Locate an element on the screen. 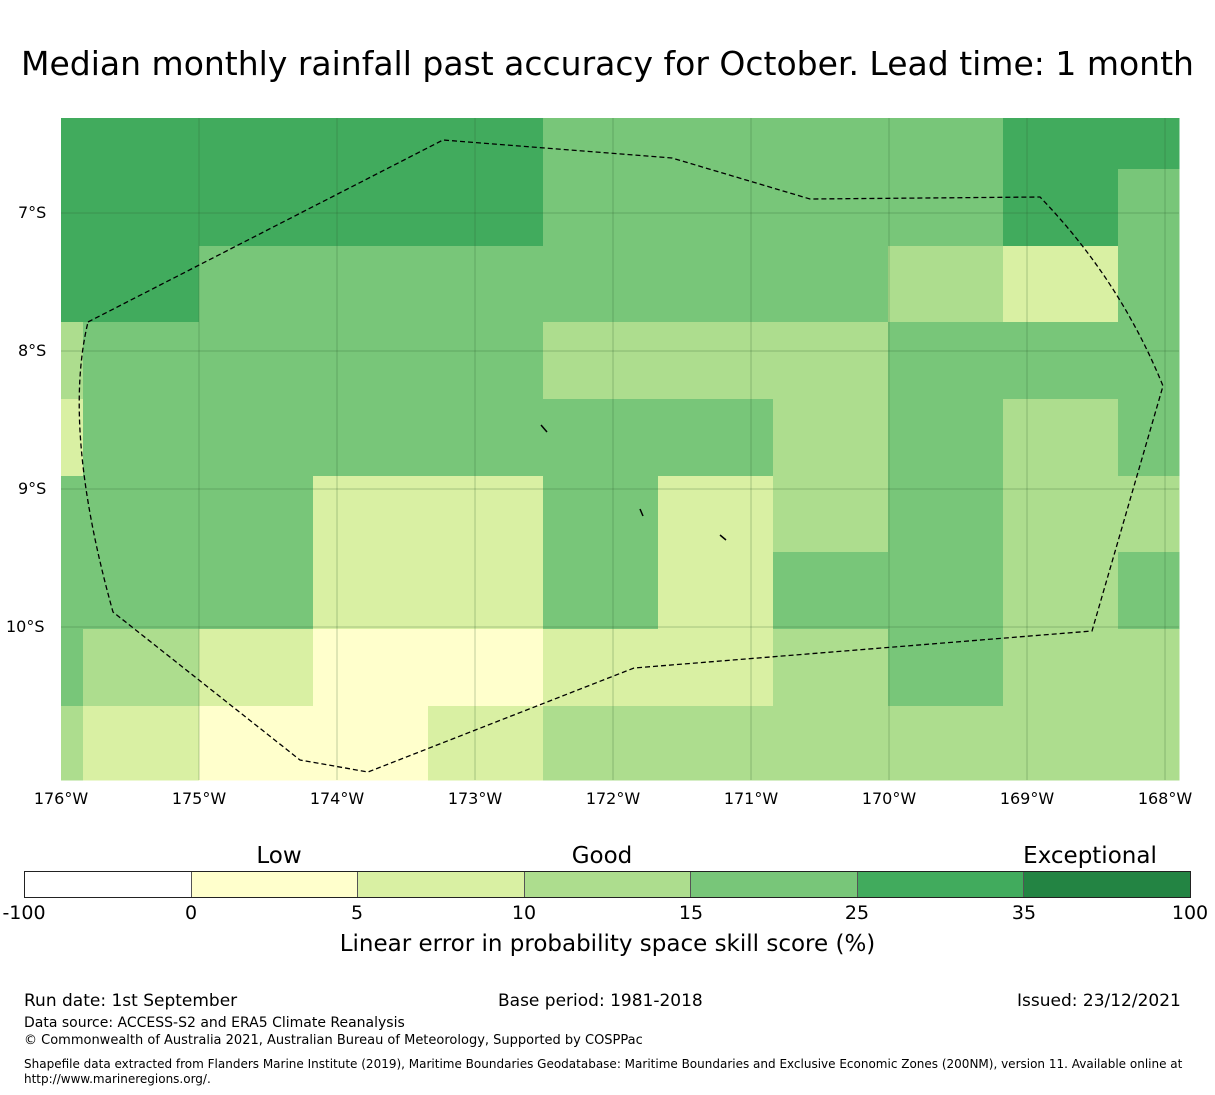 Image resolution: width=1215 pixels, height=1095 pixels. lon-label-168w: 168°W is located at coordinates (1165, 798).